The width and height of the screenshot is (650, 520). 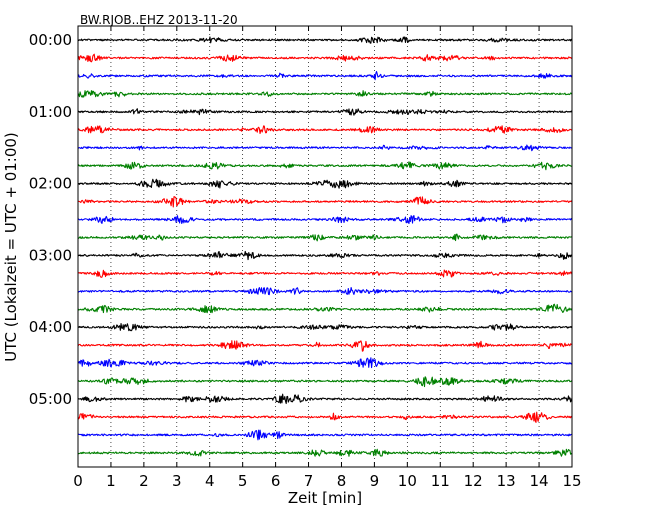 I want to click on x-tick-label: 4, so click(x=210, y=481).